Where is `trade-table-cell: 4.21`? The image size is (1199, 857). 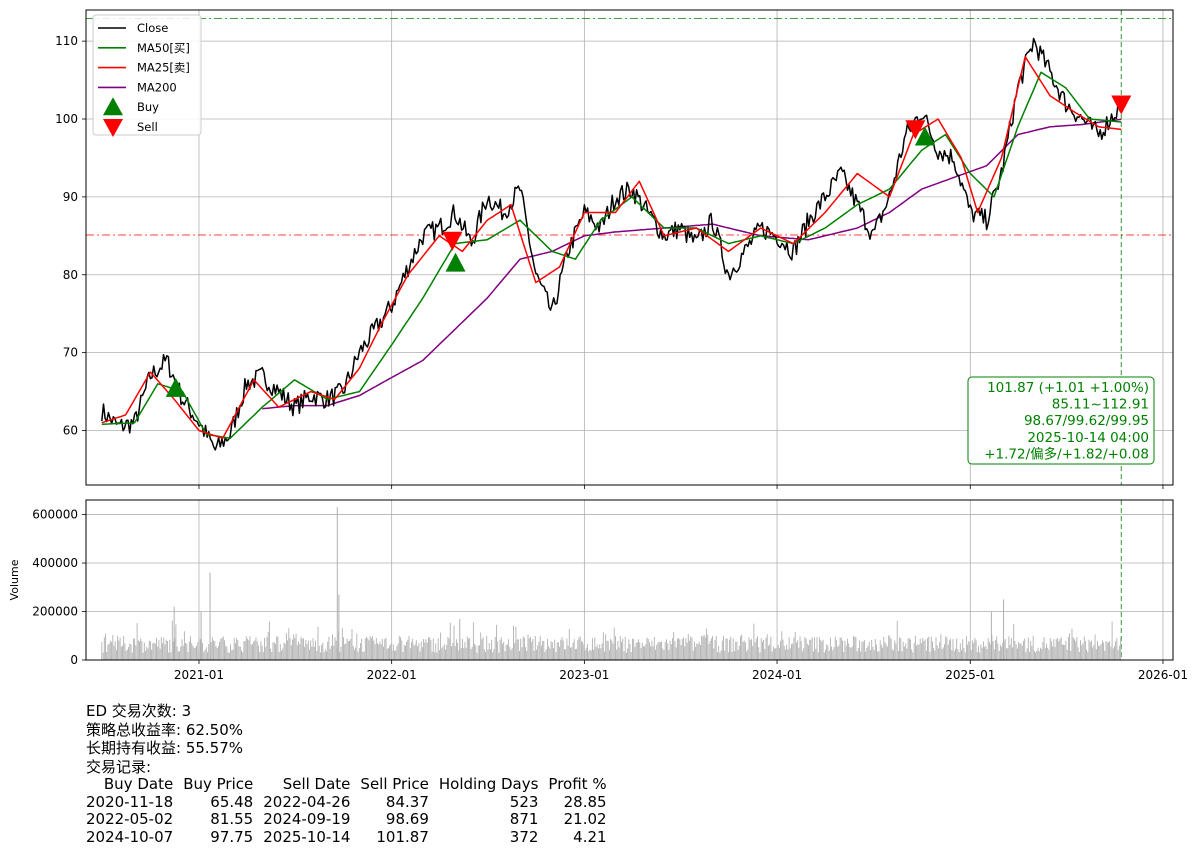
trade-table-cell: 4.21 is located at coordinates (590, 836).